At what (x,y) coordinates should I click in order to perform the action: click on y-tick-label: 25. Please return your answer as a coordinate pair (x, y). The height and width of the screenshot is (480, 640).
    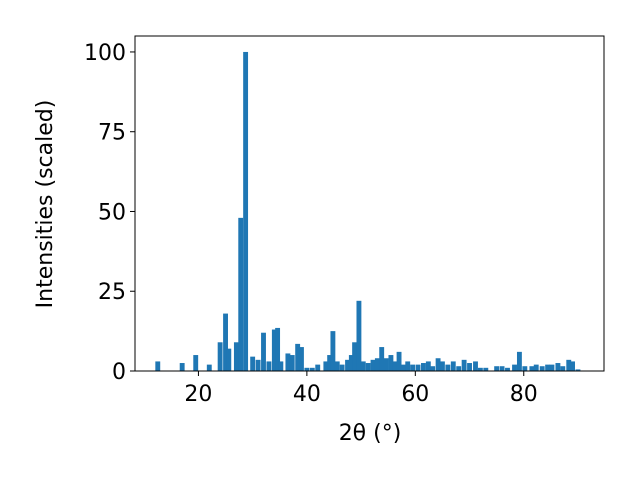
    Looking at the image, I should click on (112, 292).